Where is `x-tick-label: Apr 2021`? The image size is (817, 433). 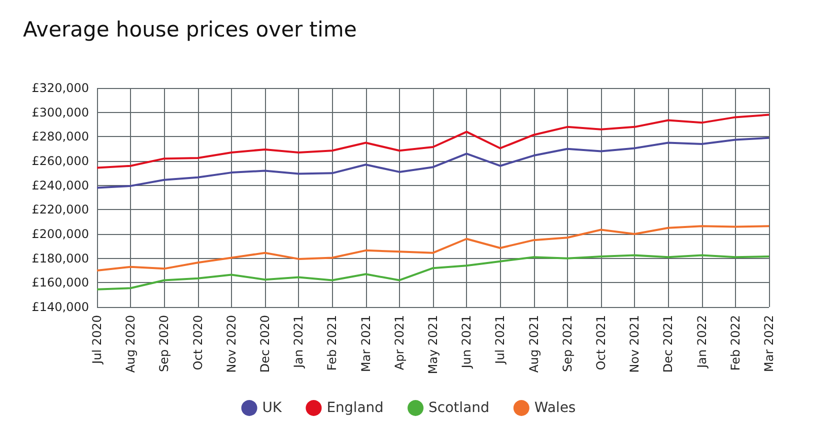
x-tick-label: Apr 2021 is located at coordinates (399, 342).